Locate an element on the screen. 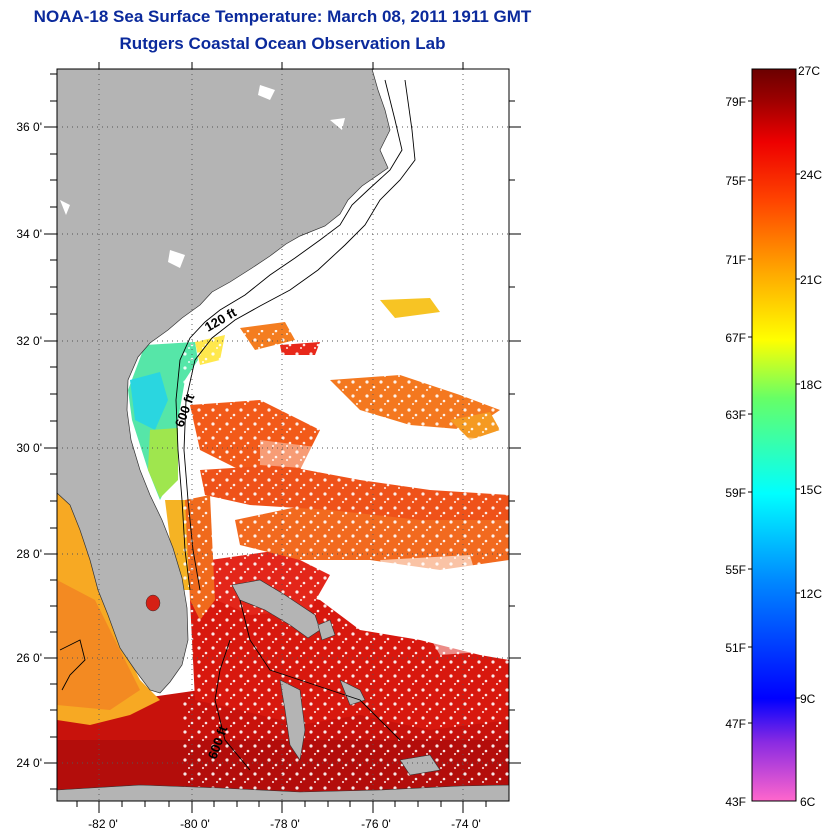 The image size is (825, 832). colorbar-c-label: 12C is located at coordinates (811, 594).